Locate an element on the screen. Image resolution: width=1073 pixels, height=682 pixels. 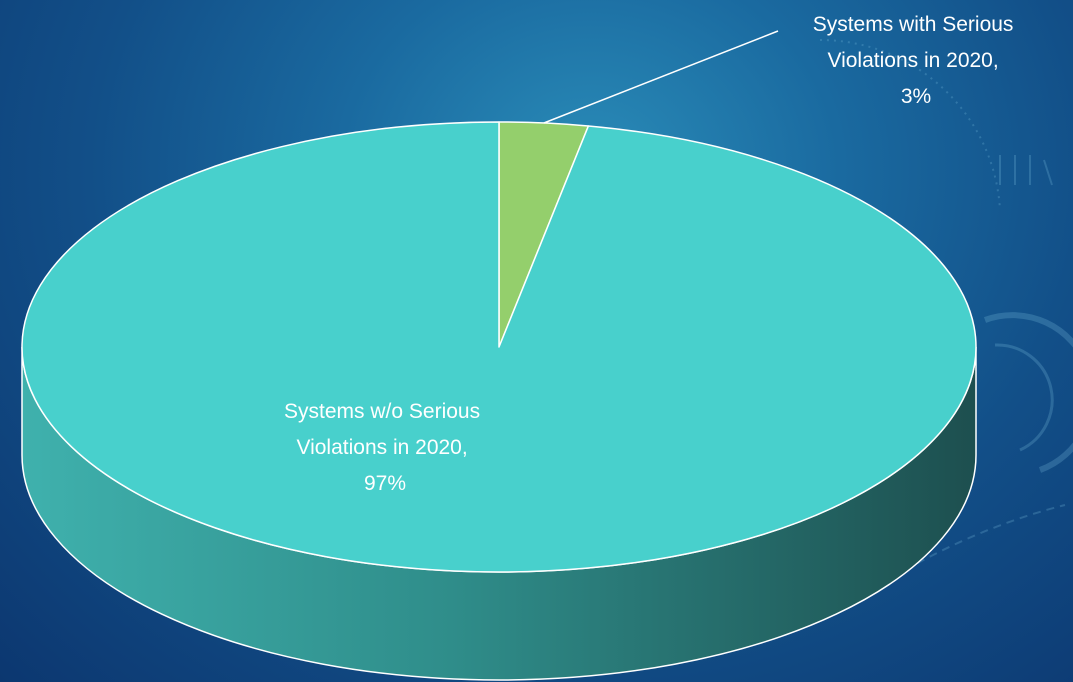
leader-line-serious is located at coordinates (661, 77).